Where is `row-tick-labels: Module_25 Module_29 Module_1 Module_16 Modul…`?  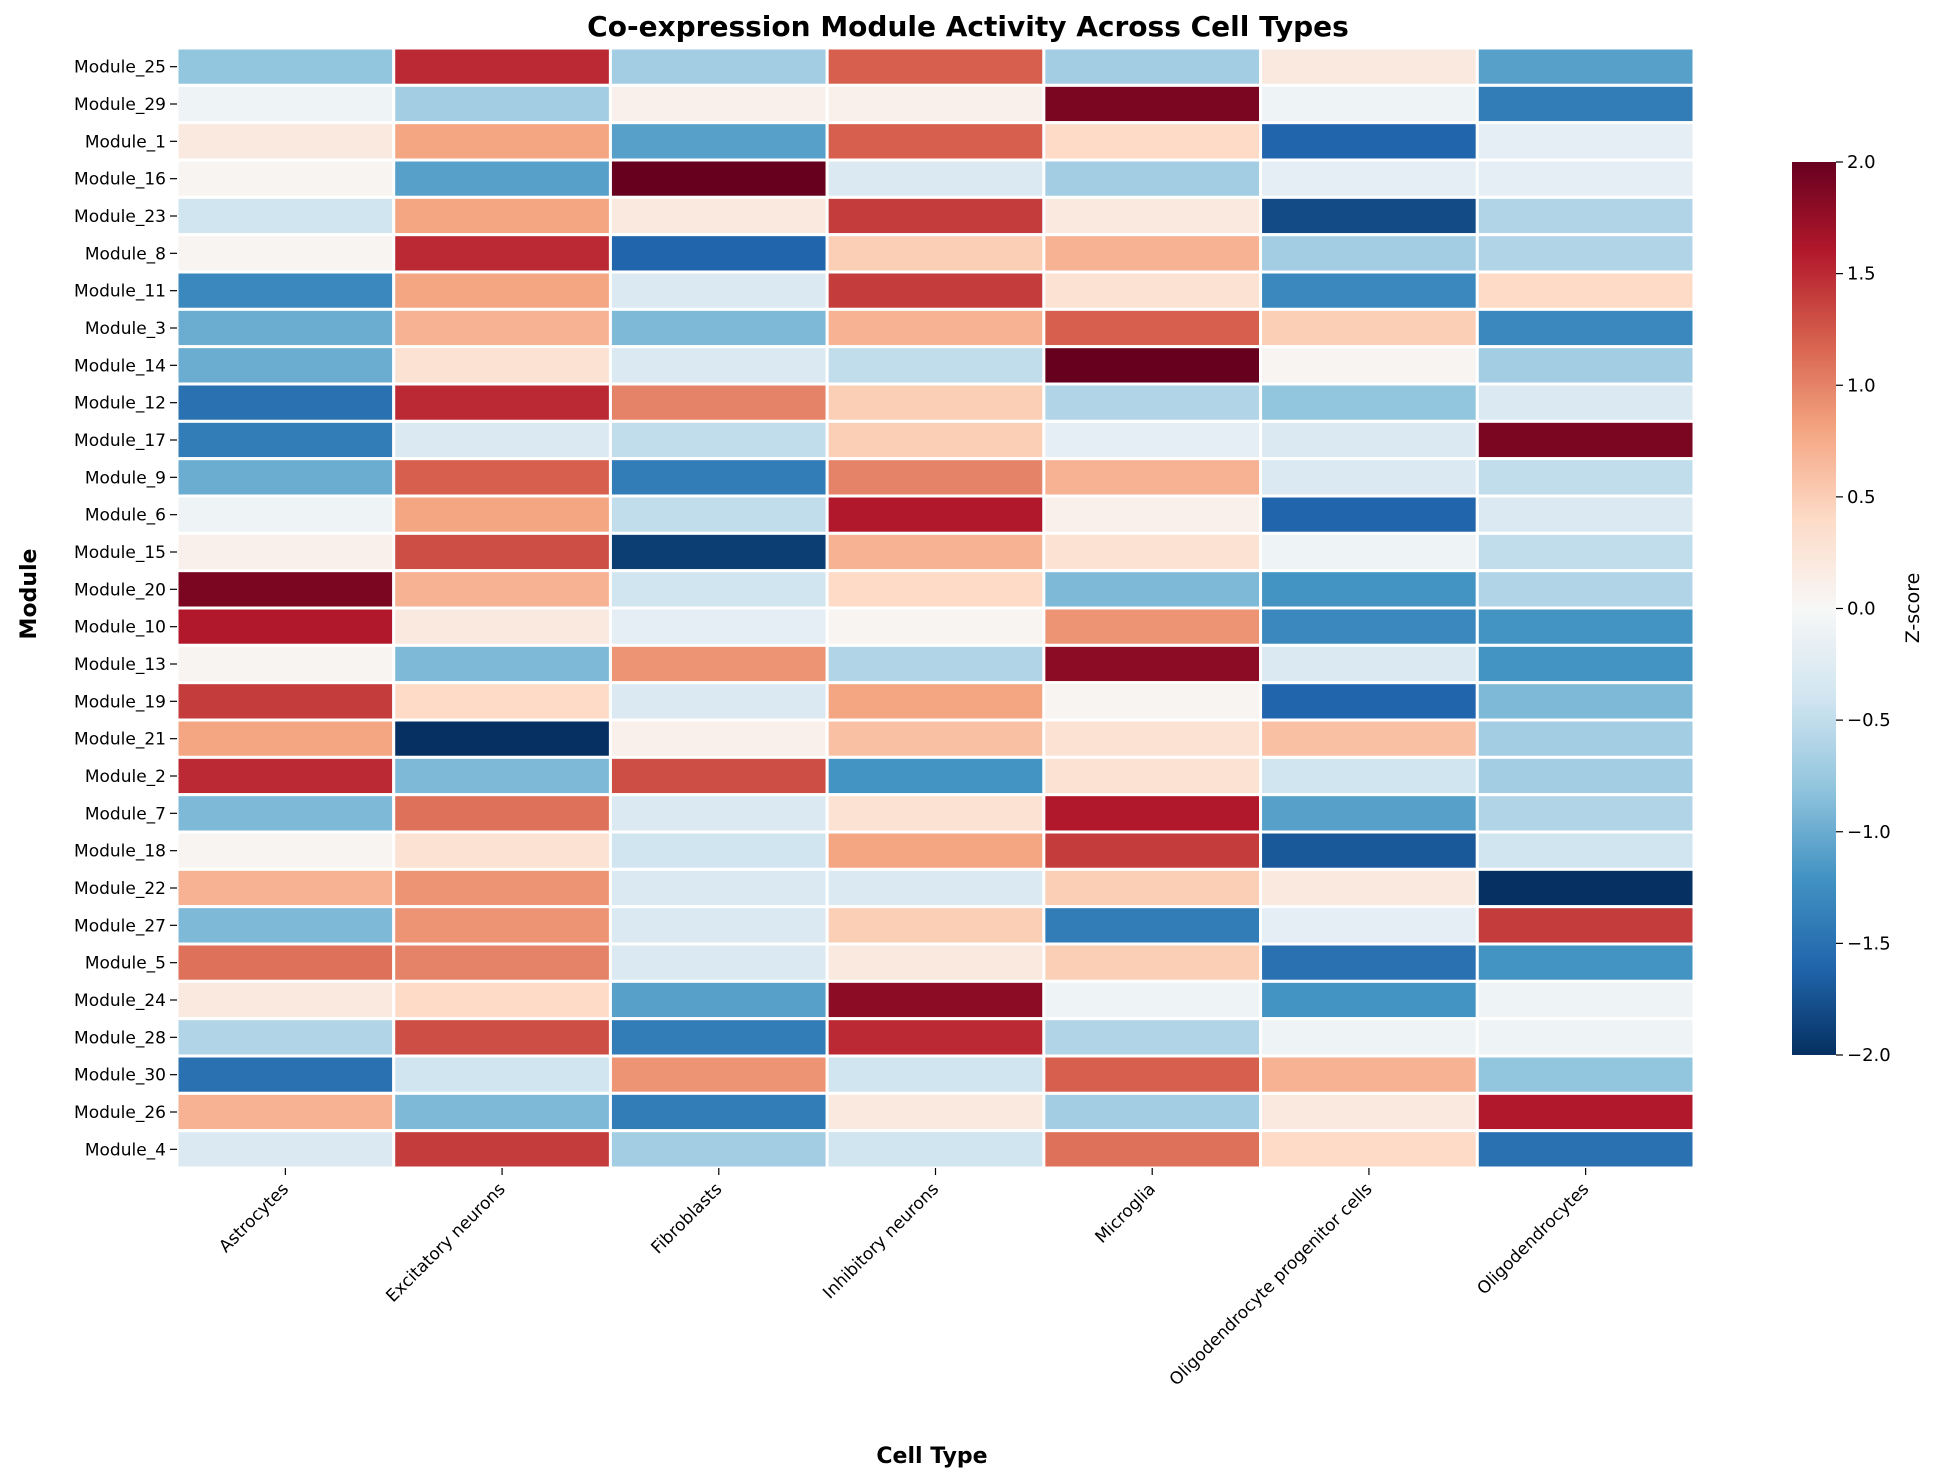
row-tick-labels: Module_25 Module_29 Module_1 Module_16 Modul… is located at coordinates (125, 609).